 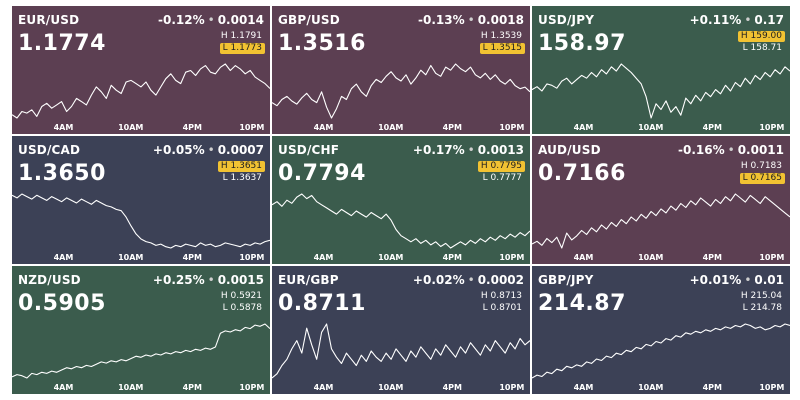 What do you see at coordinates (500, 150) in the screenshot?
I see `change-absolute: 0.0013` at bounding box center [500, 150].